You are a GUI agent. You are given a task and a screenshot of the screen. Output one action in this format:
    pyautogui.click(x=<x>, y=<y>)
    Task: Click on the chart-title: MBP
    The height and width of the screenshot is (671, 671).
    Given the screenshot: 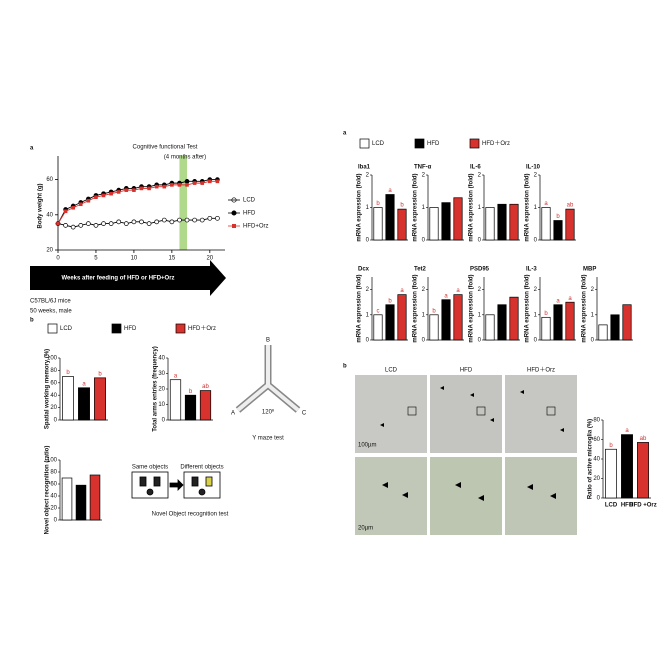 What is the action you would take?
    pyautogui.click(x=589, y=270)
    